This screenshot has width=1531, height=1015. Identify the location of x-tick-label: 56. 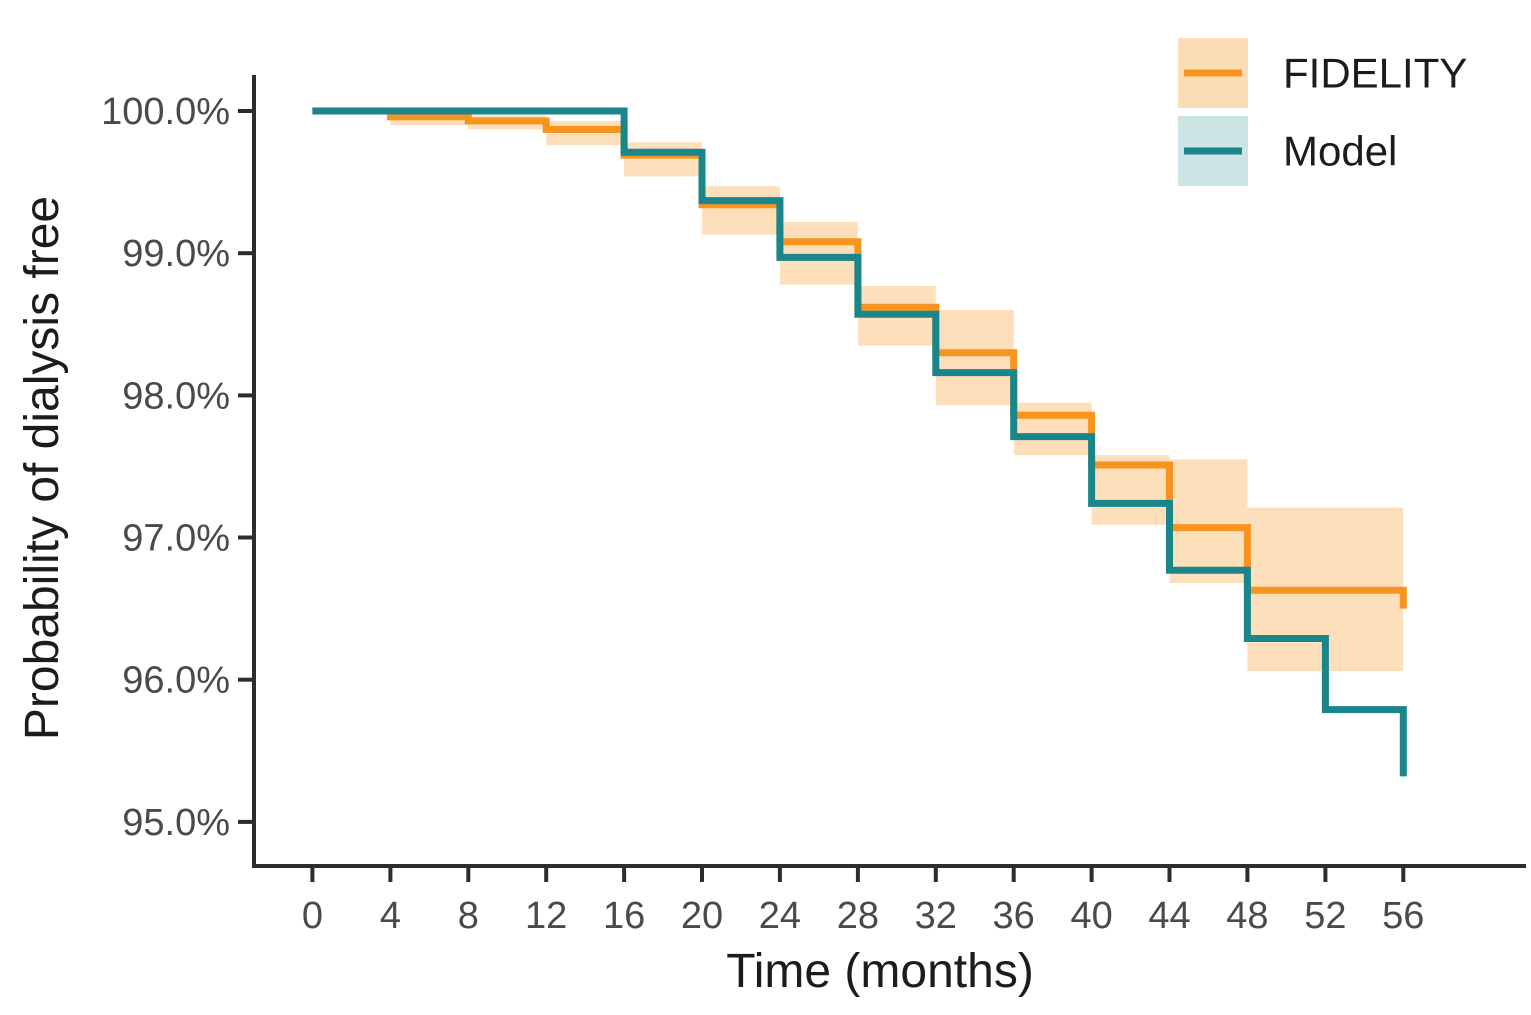
(1403, 916).